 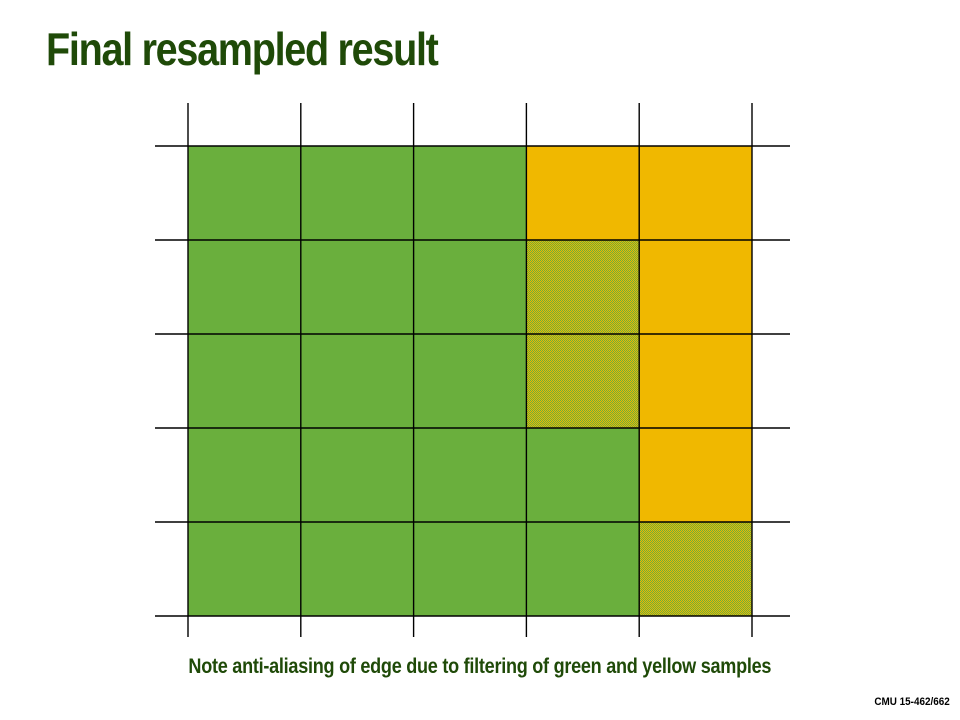 What do you see at coordinates (242, 49) in the screenshot?
I see `slide-title: Final resampled result` at bounding box center [242, 49].